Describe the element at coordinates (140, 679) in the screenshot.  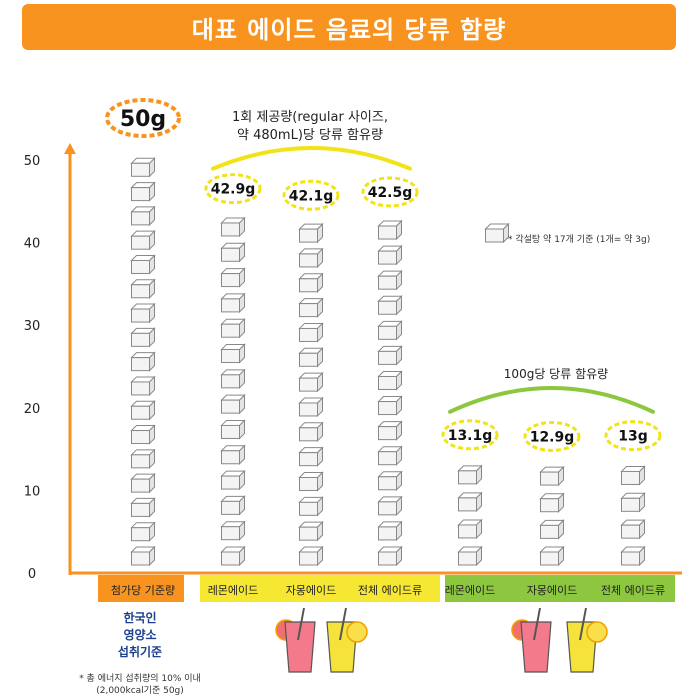
I see `side-footnote-1: * 총 에너지 섭취량의 10% 이내` at that location.